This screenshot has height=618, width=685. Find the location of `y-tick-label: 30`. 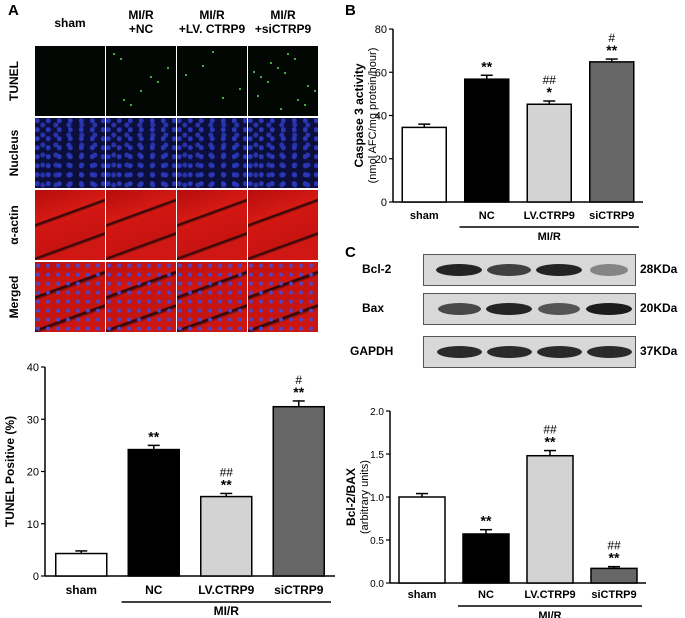

y-tick-label: 30 is located at coordinates (33, 420).